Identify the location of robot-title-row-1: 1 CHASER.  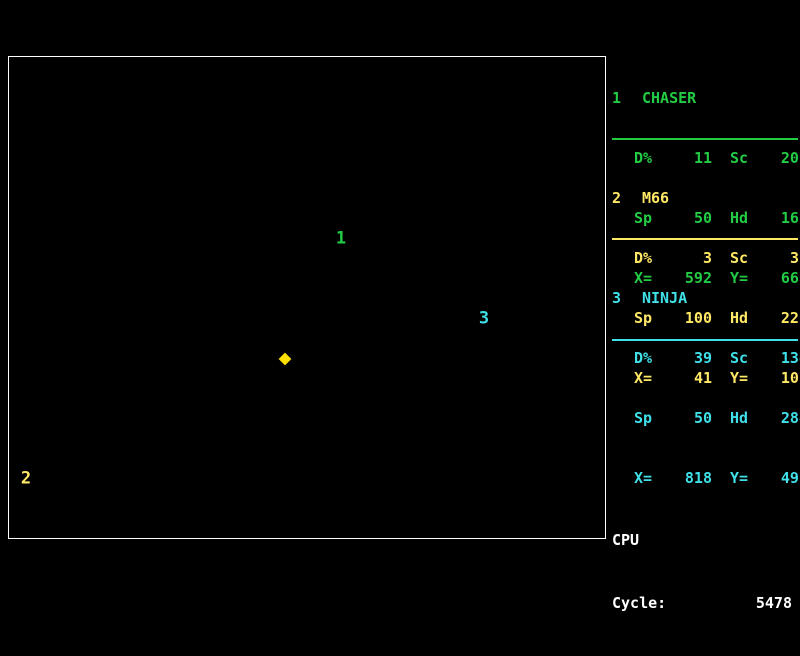
(706, 98).